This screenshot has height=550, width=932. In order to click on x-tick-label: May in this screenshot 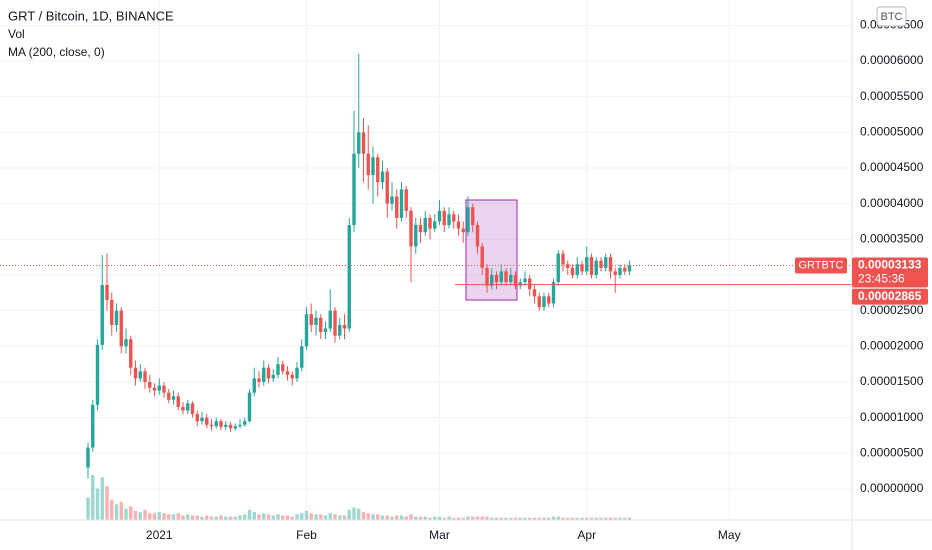, I will do `click(729, 535)`.